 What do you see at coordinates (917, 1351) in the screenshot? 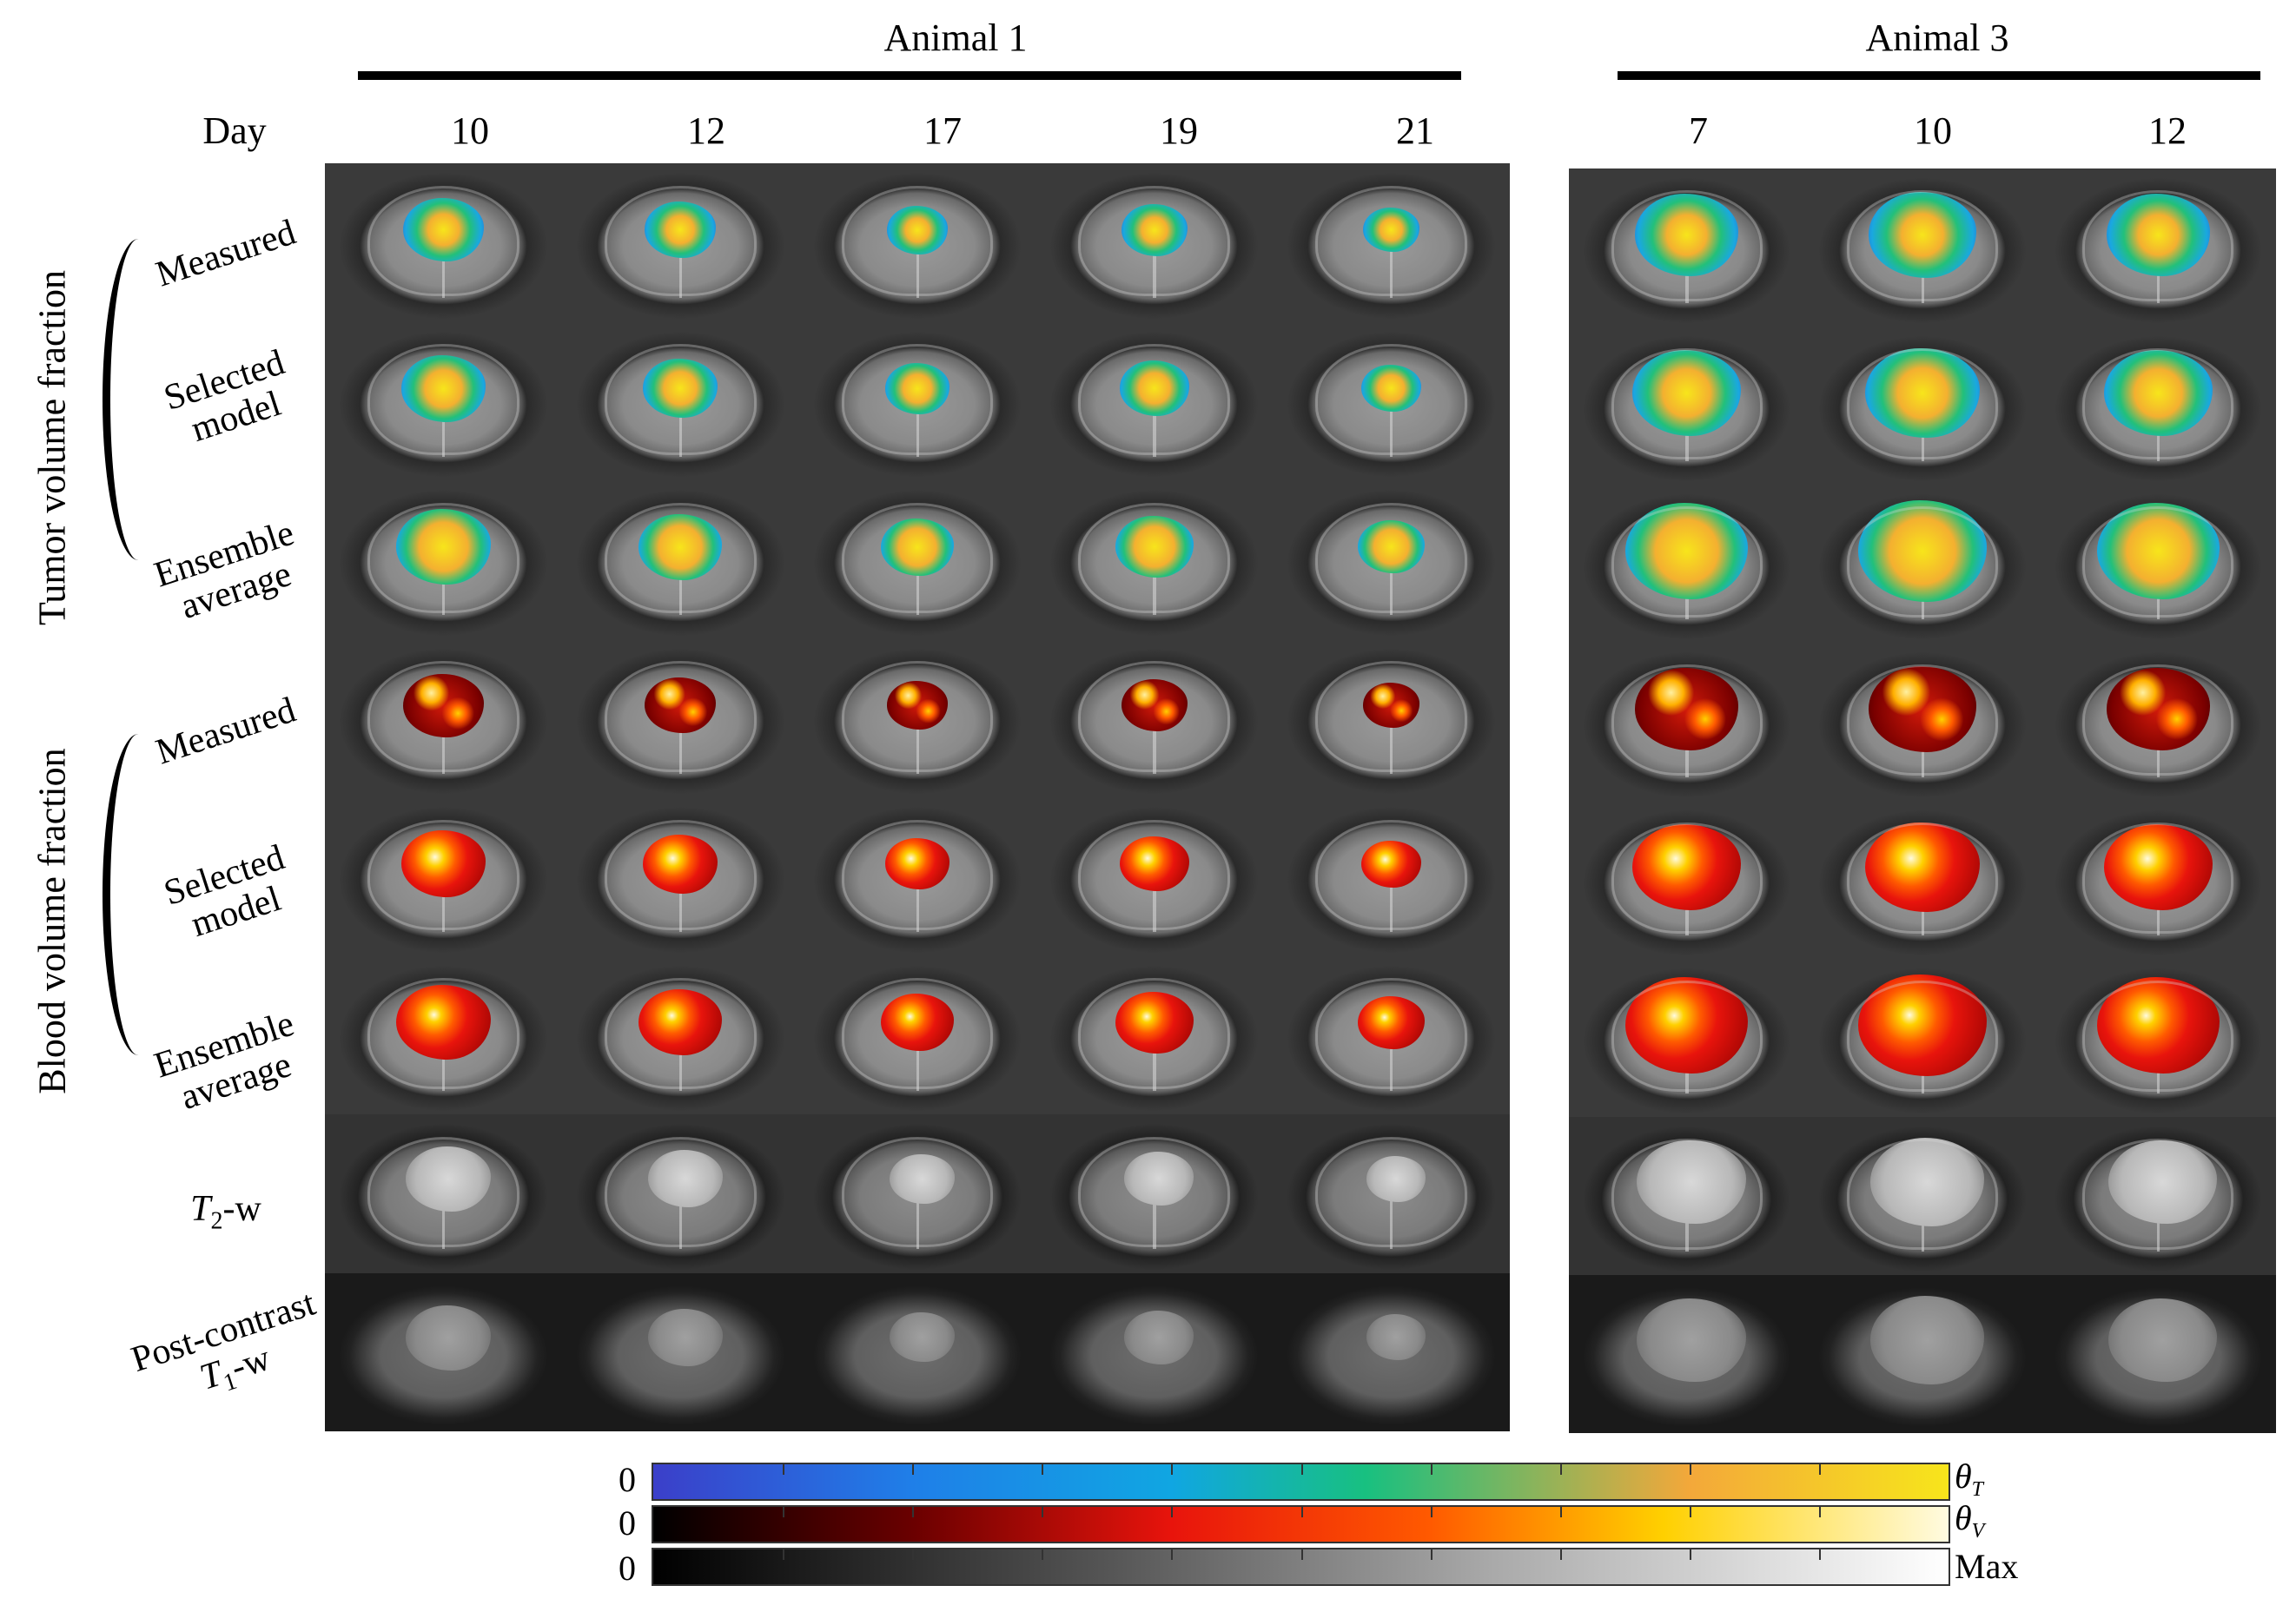
I see `a1-image-r7-c2` at bounding box center [917, 1351].